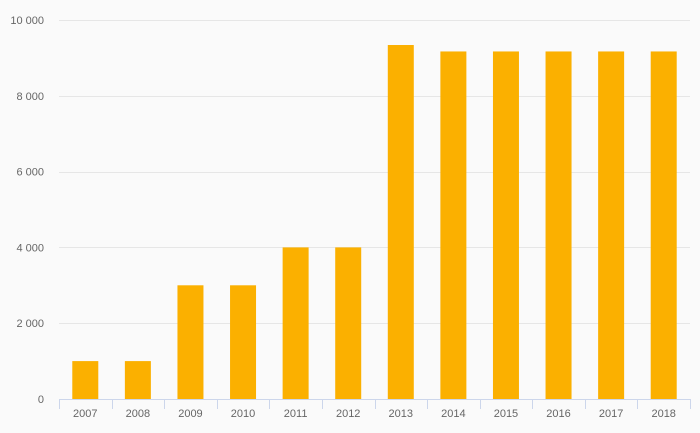  Describe the element at coordinates (558, 414) in the screenshot. I see `x-tick-label: 2016` at that location.